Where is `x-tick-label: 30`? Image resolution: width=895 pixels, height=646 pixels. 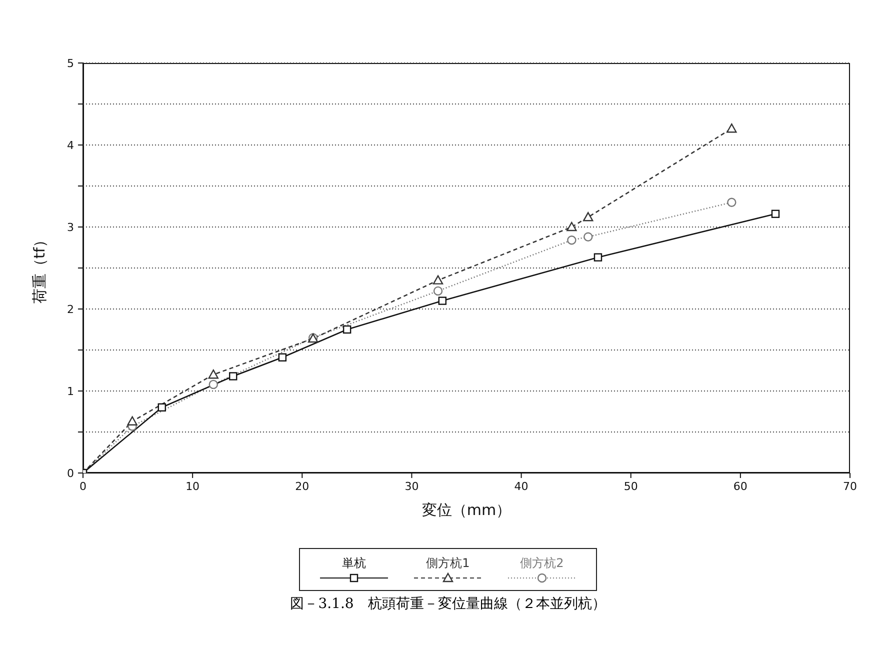
x-tick-label: 30 is located at coordinates (411, 486).